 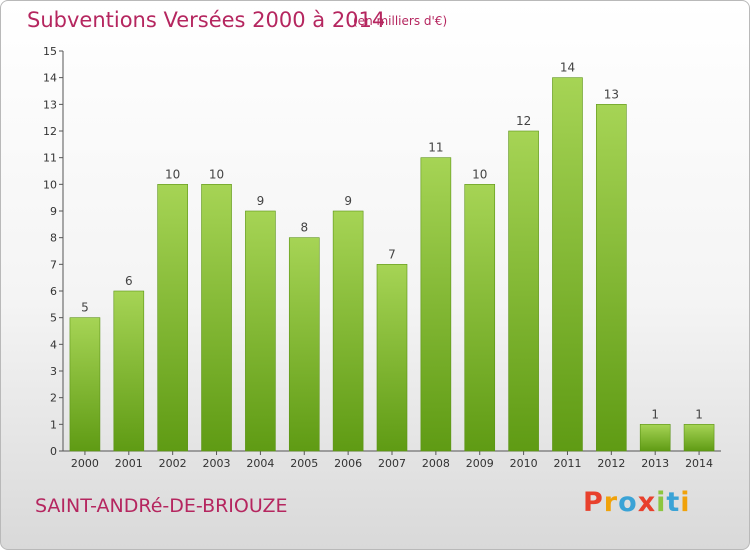 I want to click on bar-2004, so click(x=260, y=331).